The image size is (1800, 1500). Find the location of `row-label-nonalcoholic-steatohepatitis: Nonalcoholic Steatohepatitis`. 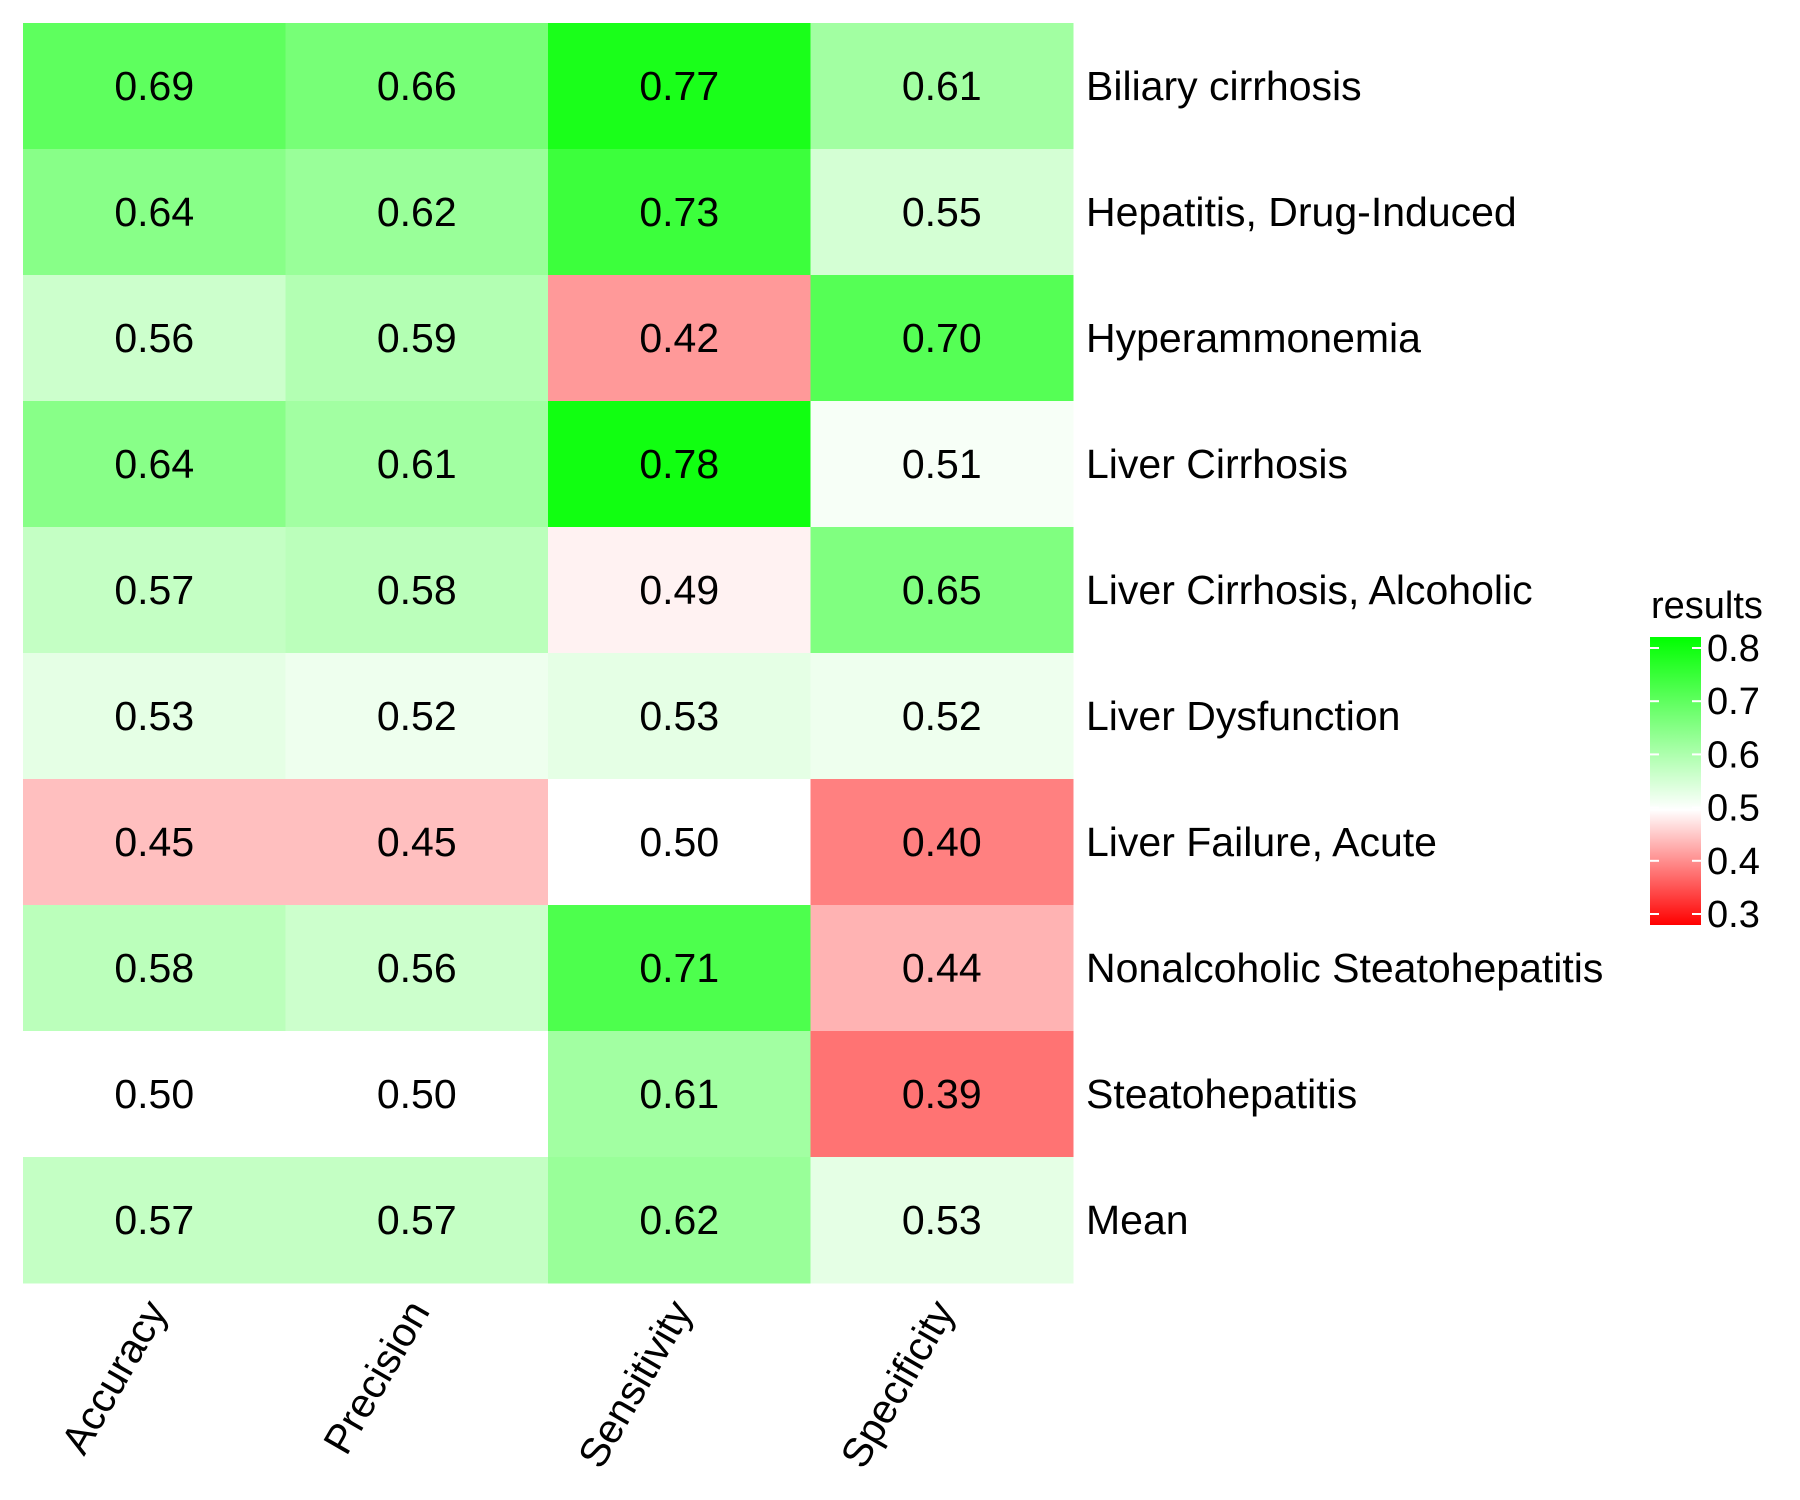

row-label-nonalcoholic-steatohepatitis: Nonalcoholic Steatohepatitis is located at coordinates (1344, 968).